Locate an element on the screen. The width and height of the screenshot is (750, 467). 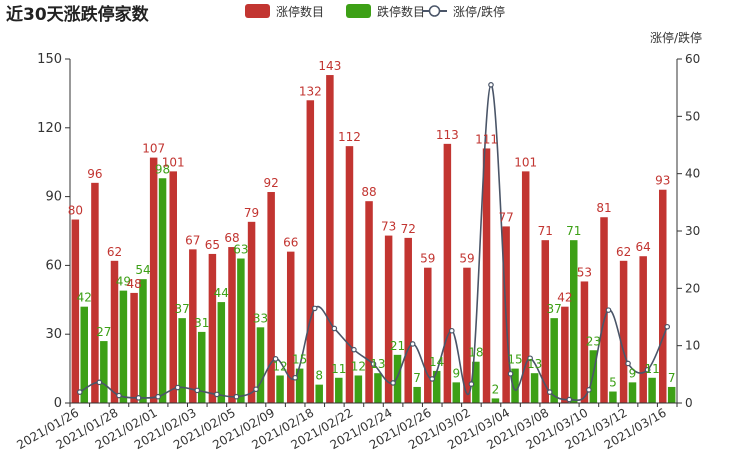
data-label-limit-up: 107 is located at coordinates (153, 149).